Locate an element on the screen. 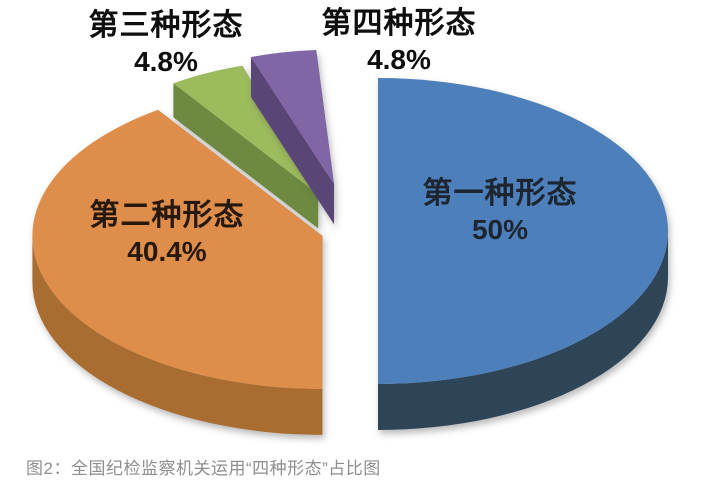  figure-caption: 图2：全国纪检监察机关运用“四种形态”占比图 is located at coordinates (203, 468).